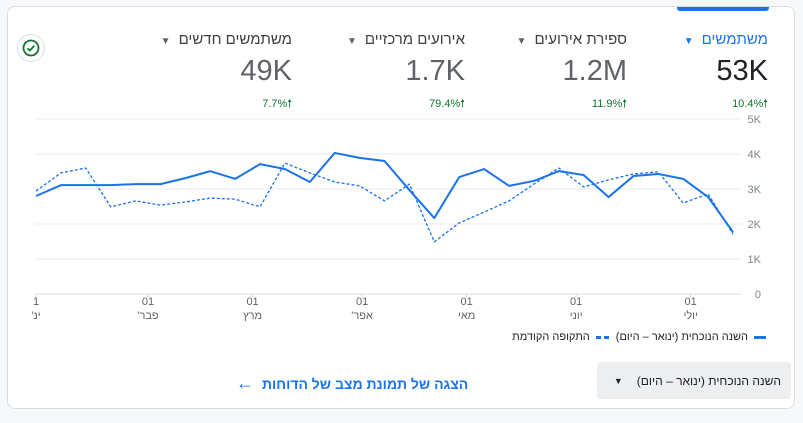  I want to click on x-tick-month: ינ', so click(35, 316).